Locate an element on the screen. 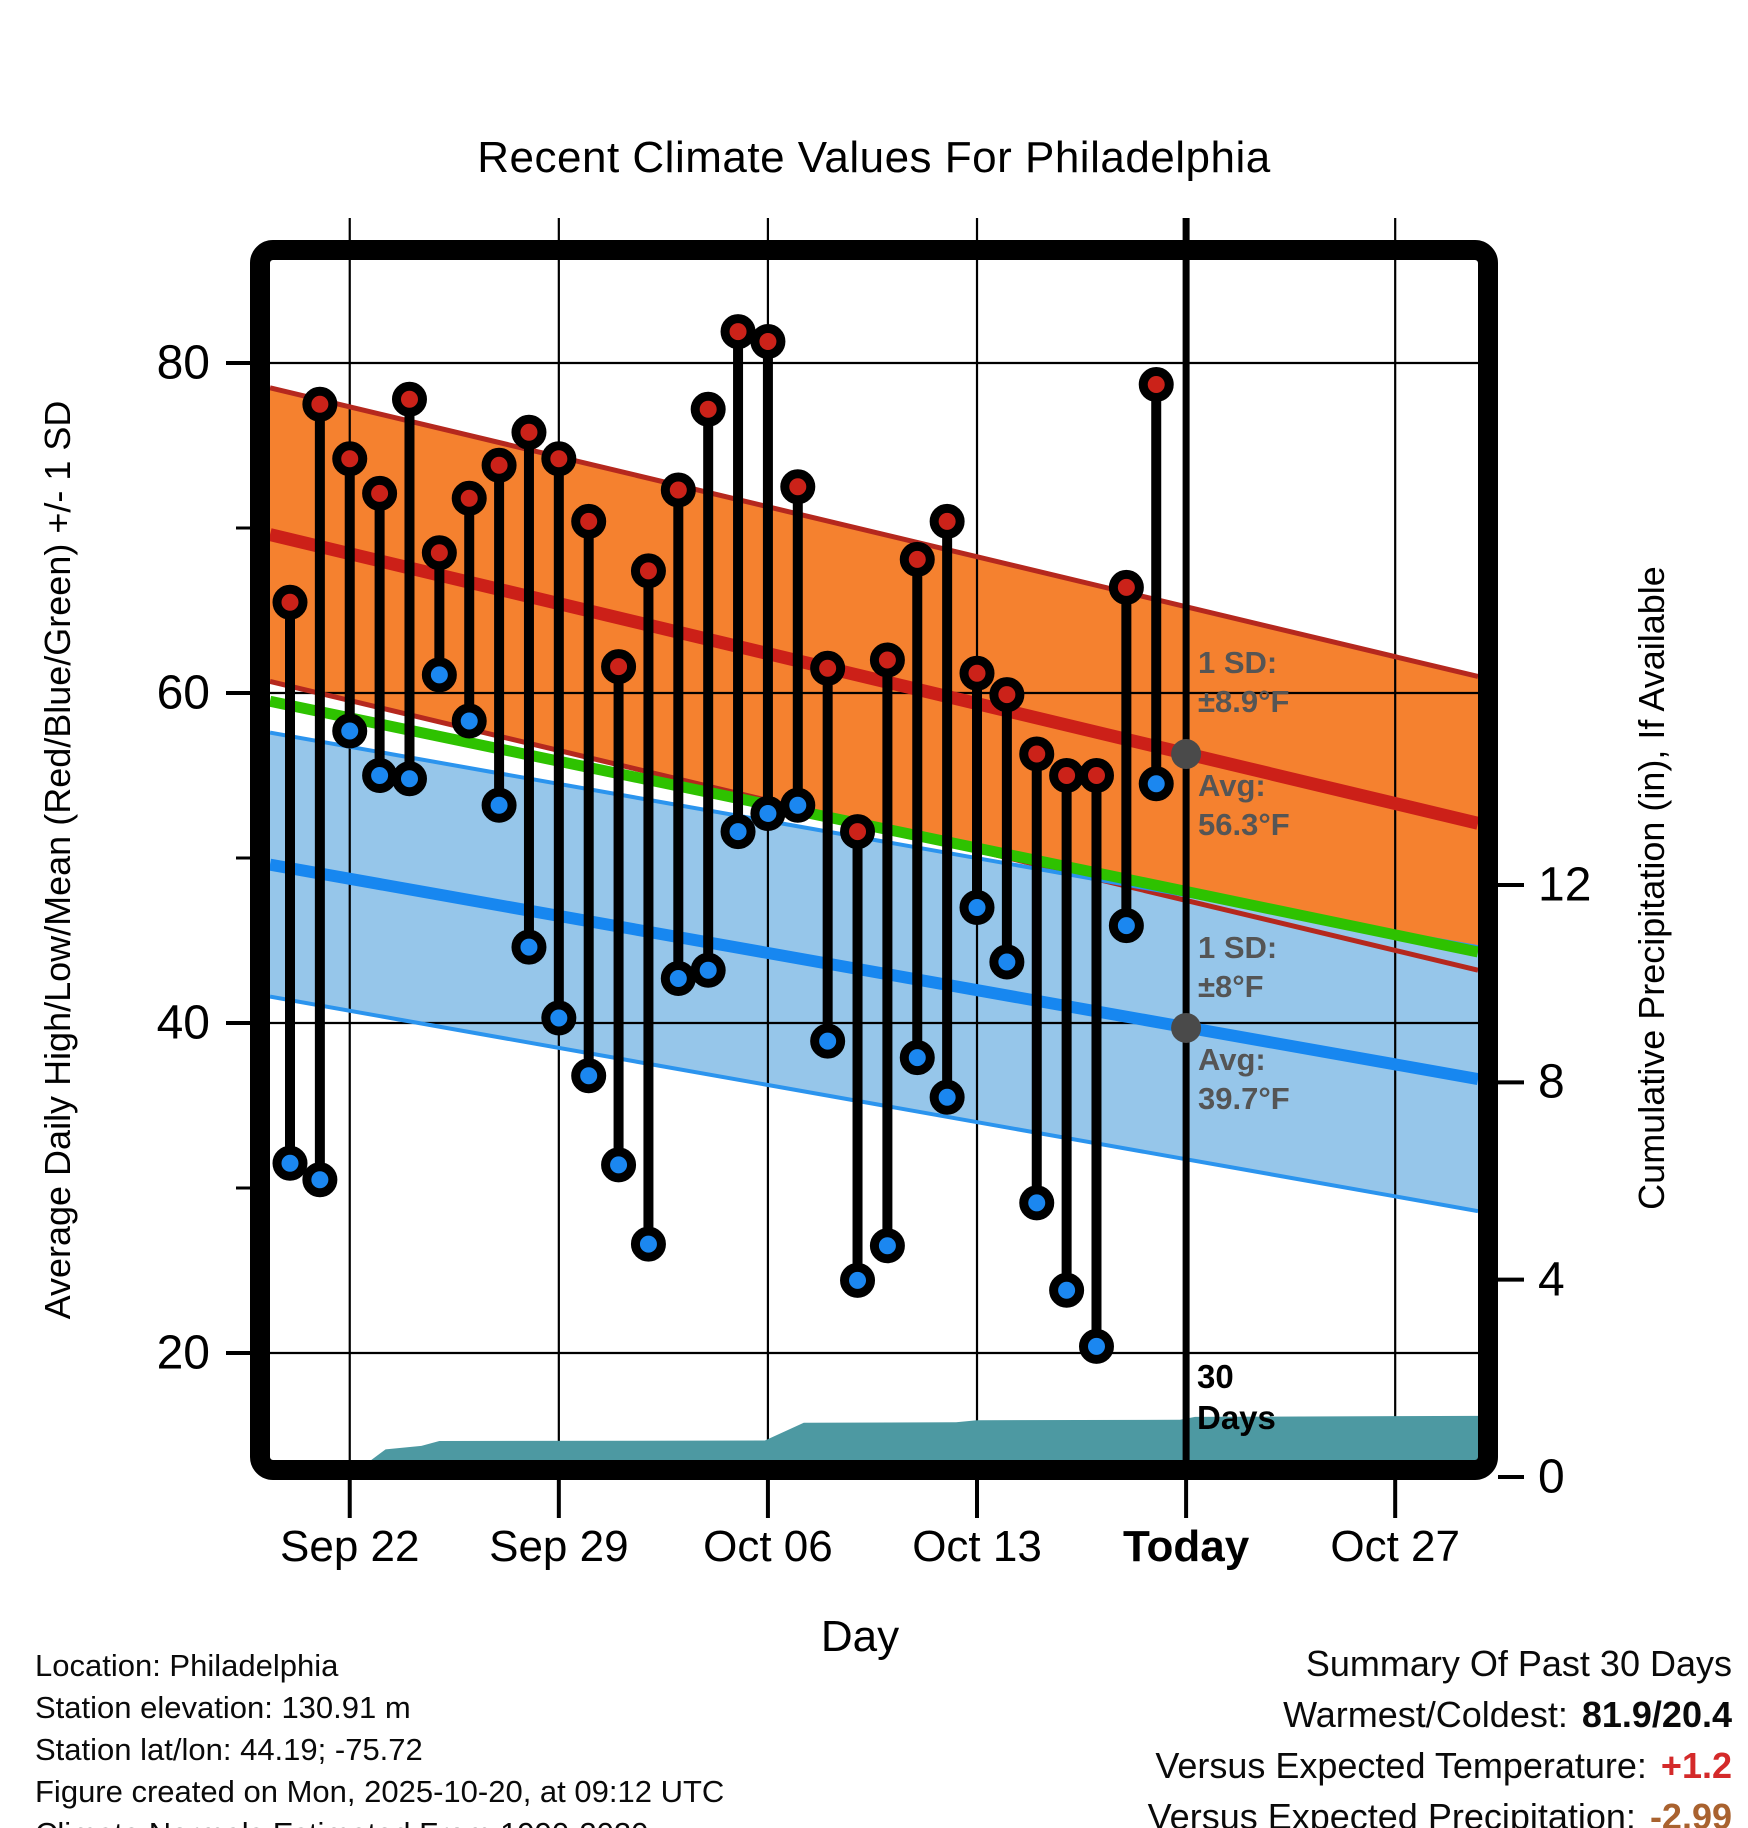  summary-warmest-coldest: Warmest/Coldest: 81.9/20.4 is located at coordinates (1440, 1714).